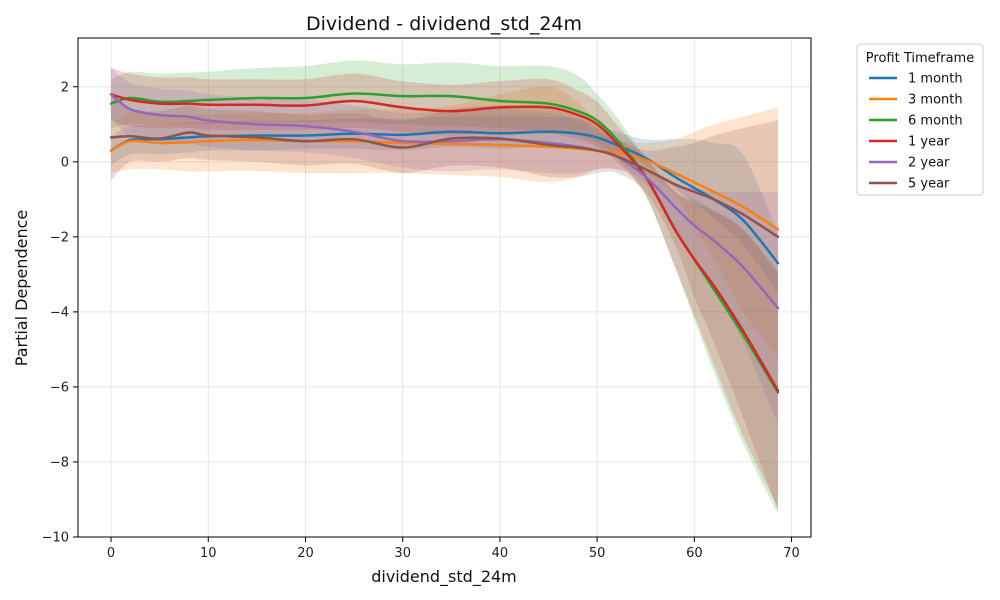  Describe the element at coordinates (65, 87) in the screenshot. I see `y-tick-label: 2` at that location.